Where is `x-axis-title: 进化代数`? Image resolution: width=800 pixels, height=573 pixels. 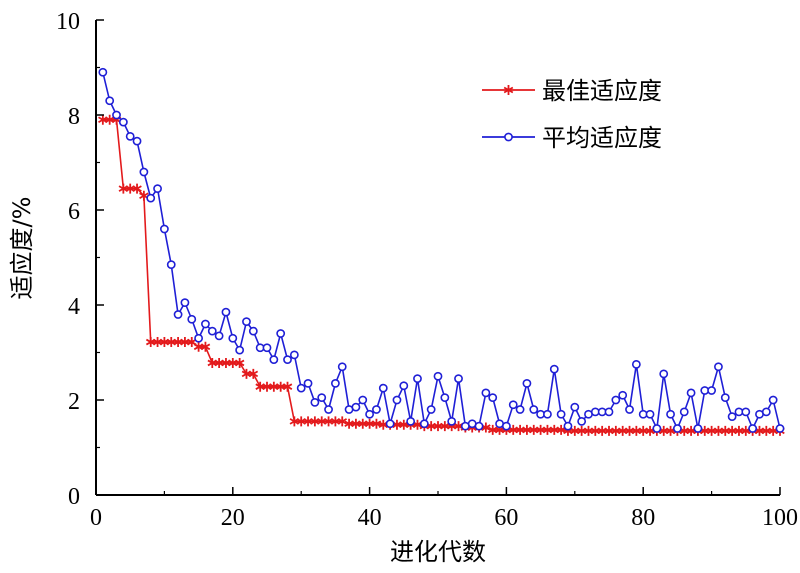
x-axis-title: 进化代数 is located at coordinates (438, 552).